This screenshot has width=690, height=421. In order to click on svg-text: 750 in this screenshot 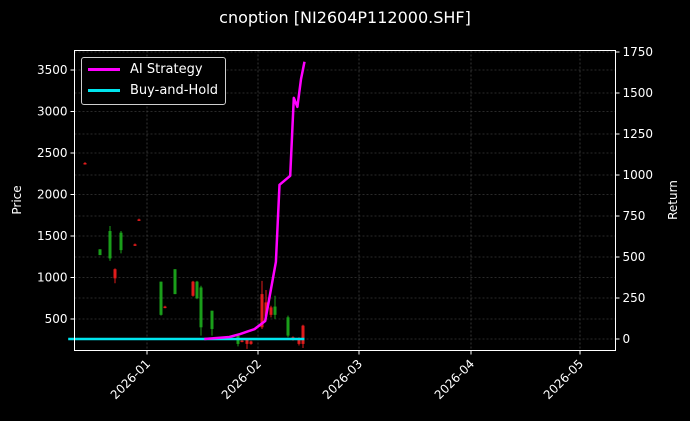, I will do `click(634, 216)`.